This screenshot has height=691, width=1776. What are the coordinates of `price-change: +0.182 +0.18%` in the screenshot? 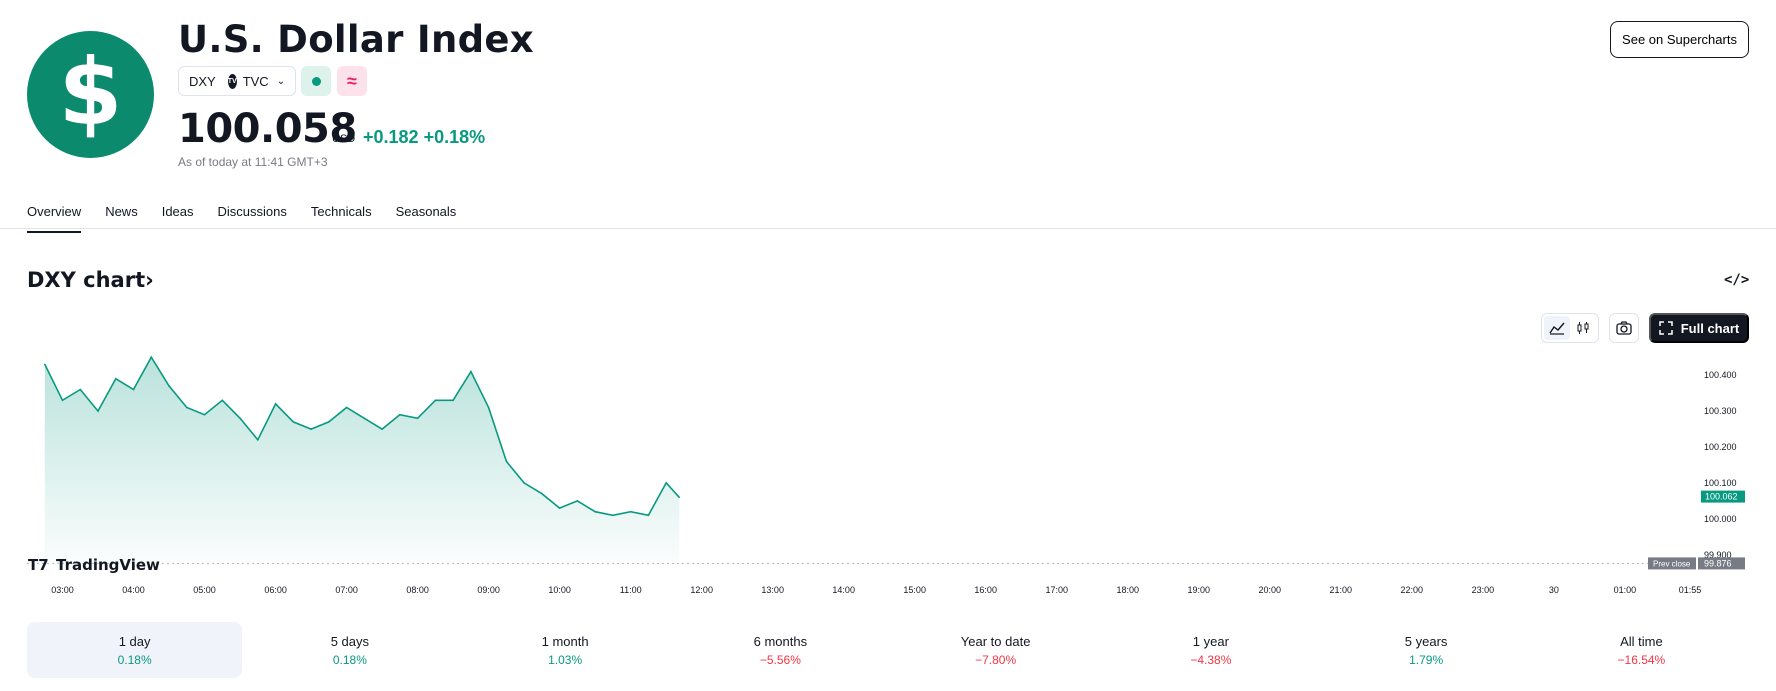 It's located at (424, 137).